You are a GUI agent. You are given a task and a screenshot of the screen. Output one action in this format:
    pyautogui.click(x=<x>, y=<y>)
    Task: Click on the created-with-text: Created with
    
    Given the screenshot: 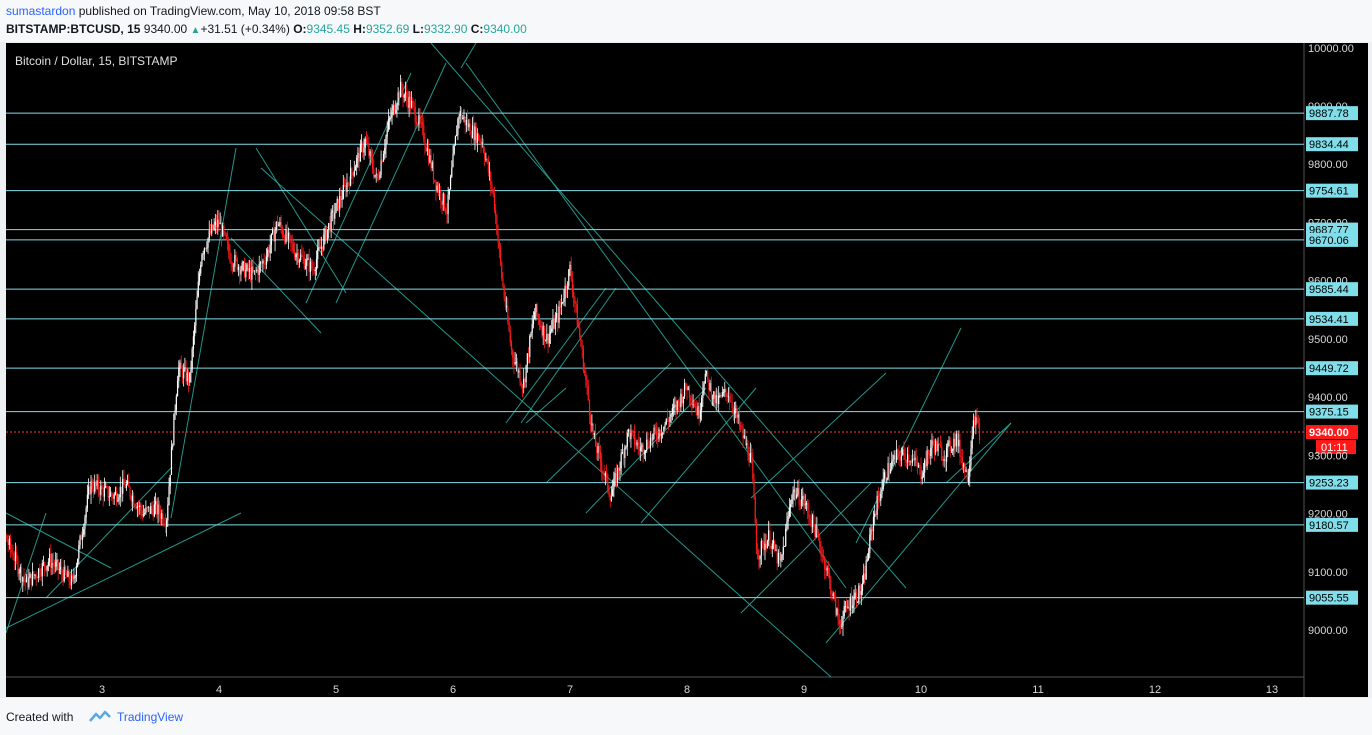 What is the action you would take?
    pyautogui.click(x=40, y=717)
    